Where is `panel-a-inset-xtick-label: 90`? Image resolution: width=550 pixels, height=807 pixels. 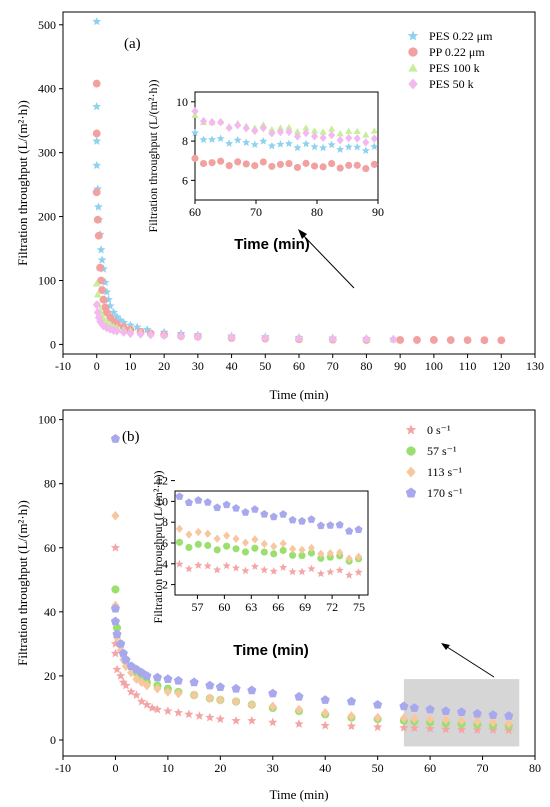 panel-a-inset-xtick-label: 90 is located at coordinates (378, 212).